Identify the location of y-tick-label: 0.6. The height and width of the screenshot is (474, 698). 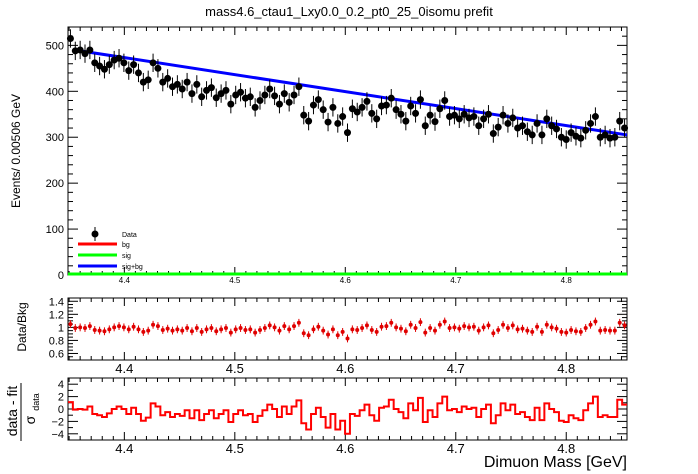
(56, 354).